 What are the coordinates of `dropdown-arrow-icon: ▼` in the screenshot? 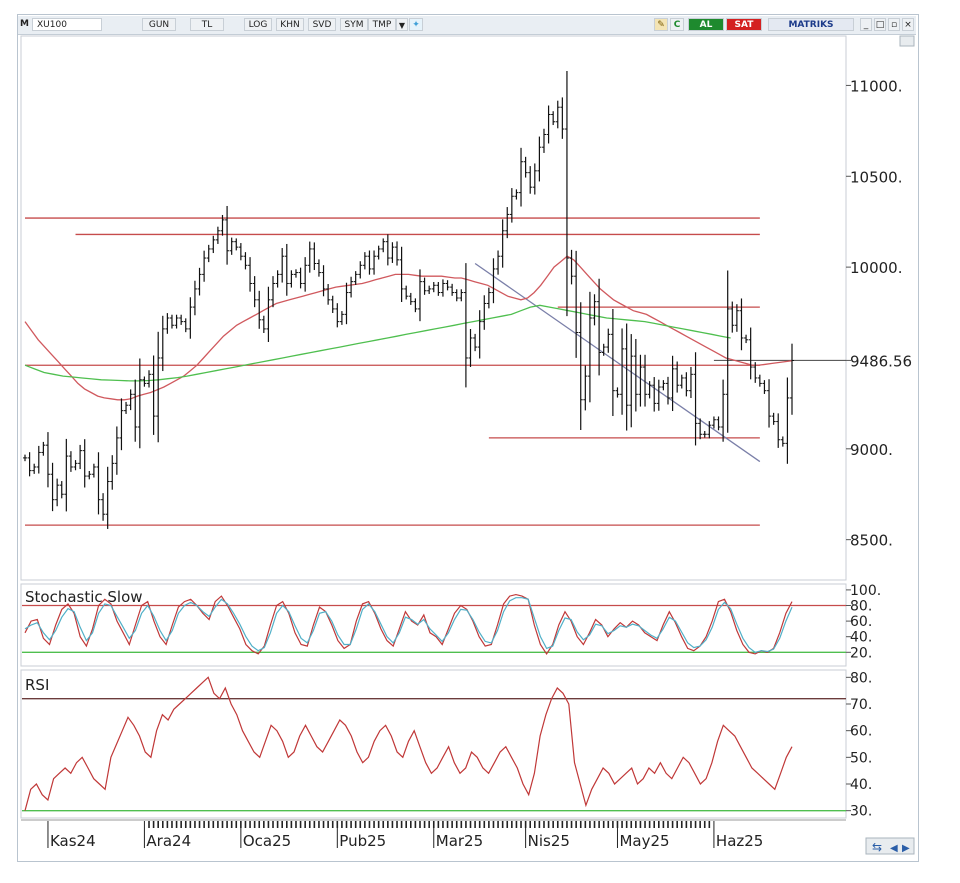 It's located at (402, 24).